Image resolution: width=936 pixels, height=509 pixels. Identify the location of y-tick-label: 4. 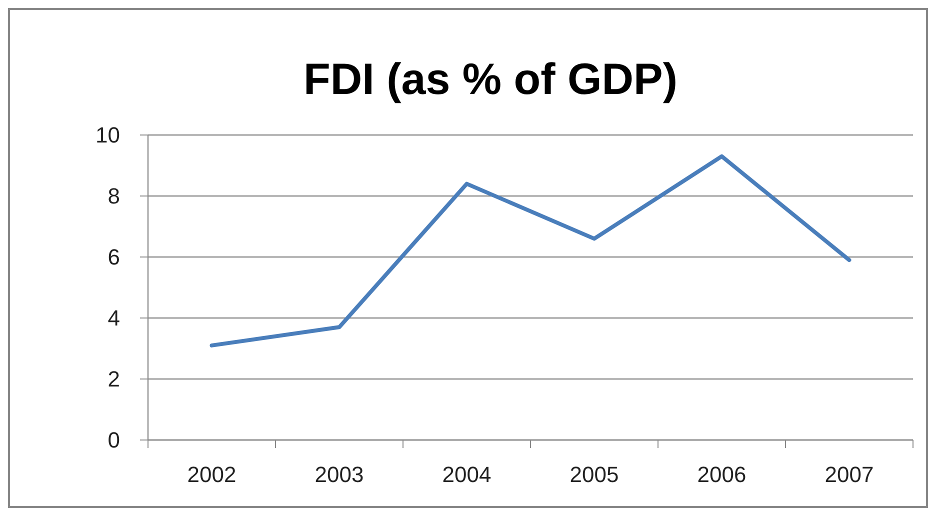
(114, 318).